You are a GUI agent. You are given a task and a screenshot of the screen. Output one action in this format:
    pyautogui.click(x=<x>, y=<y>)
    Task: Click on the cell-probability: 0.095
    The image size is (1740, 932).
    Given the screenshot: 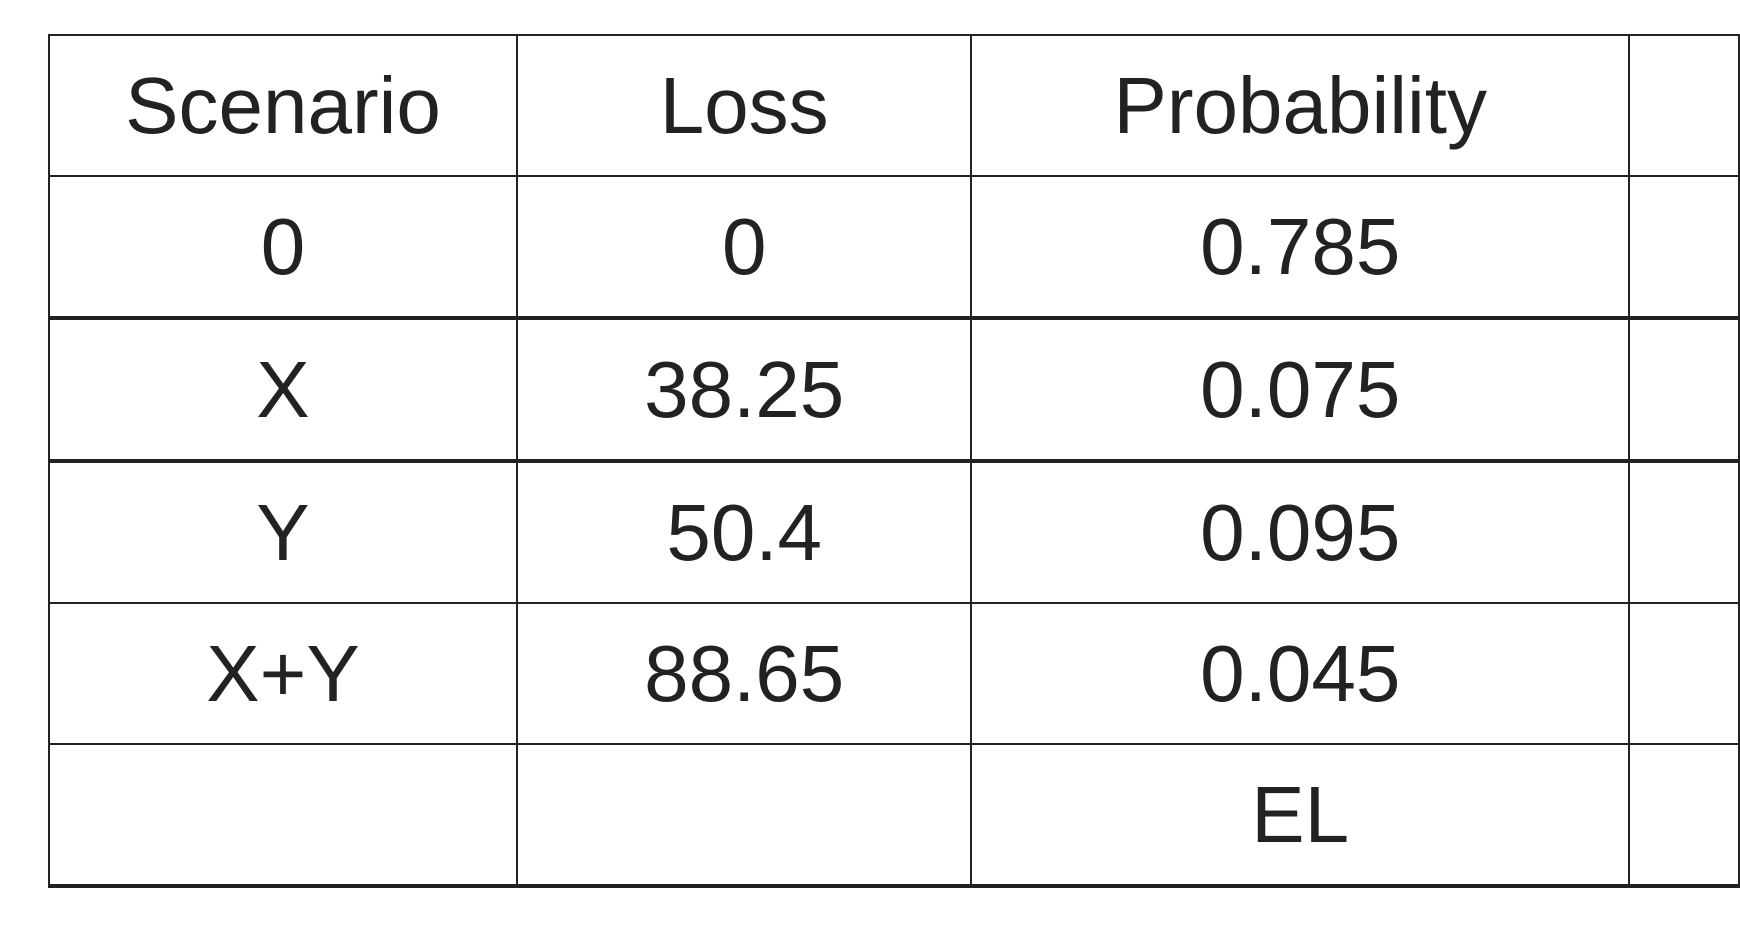 What is the action you would take?
    pyautogui.click(x=1300, y=531)
    